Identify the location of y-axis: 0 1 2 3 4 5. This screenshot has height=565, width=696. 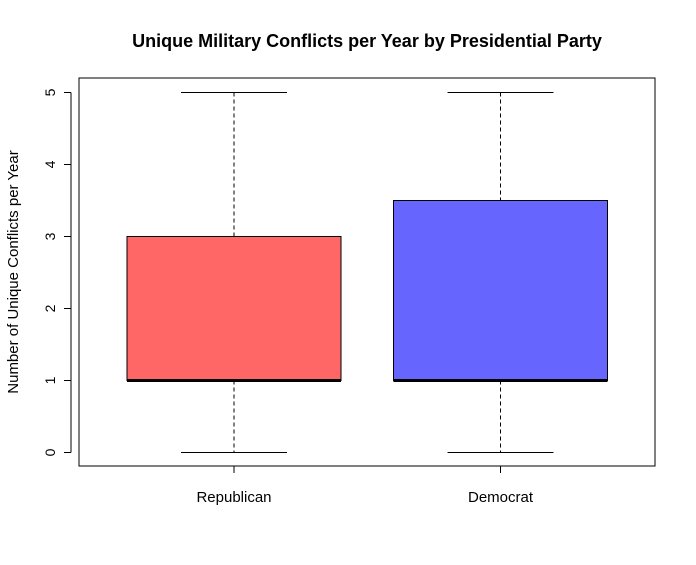
(57, 272).